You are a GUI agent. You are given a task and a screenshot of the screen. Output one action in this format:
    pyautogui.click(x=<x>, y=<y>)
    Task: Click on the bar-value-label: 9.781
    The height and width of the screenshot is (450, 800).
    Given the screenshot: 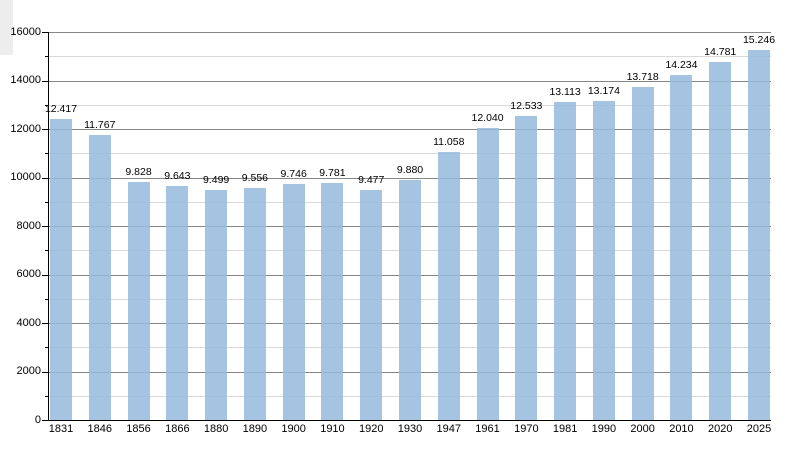 What is the action you would take?
    pyautogui.click(x=332, y=172)
    